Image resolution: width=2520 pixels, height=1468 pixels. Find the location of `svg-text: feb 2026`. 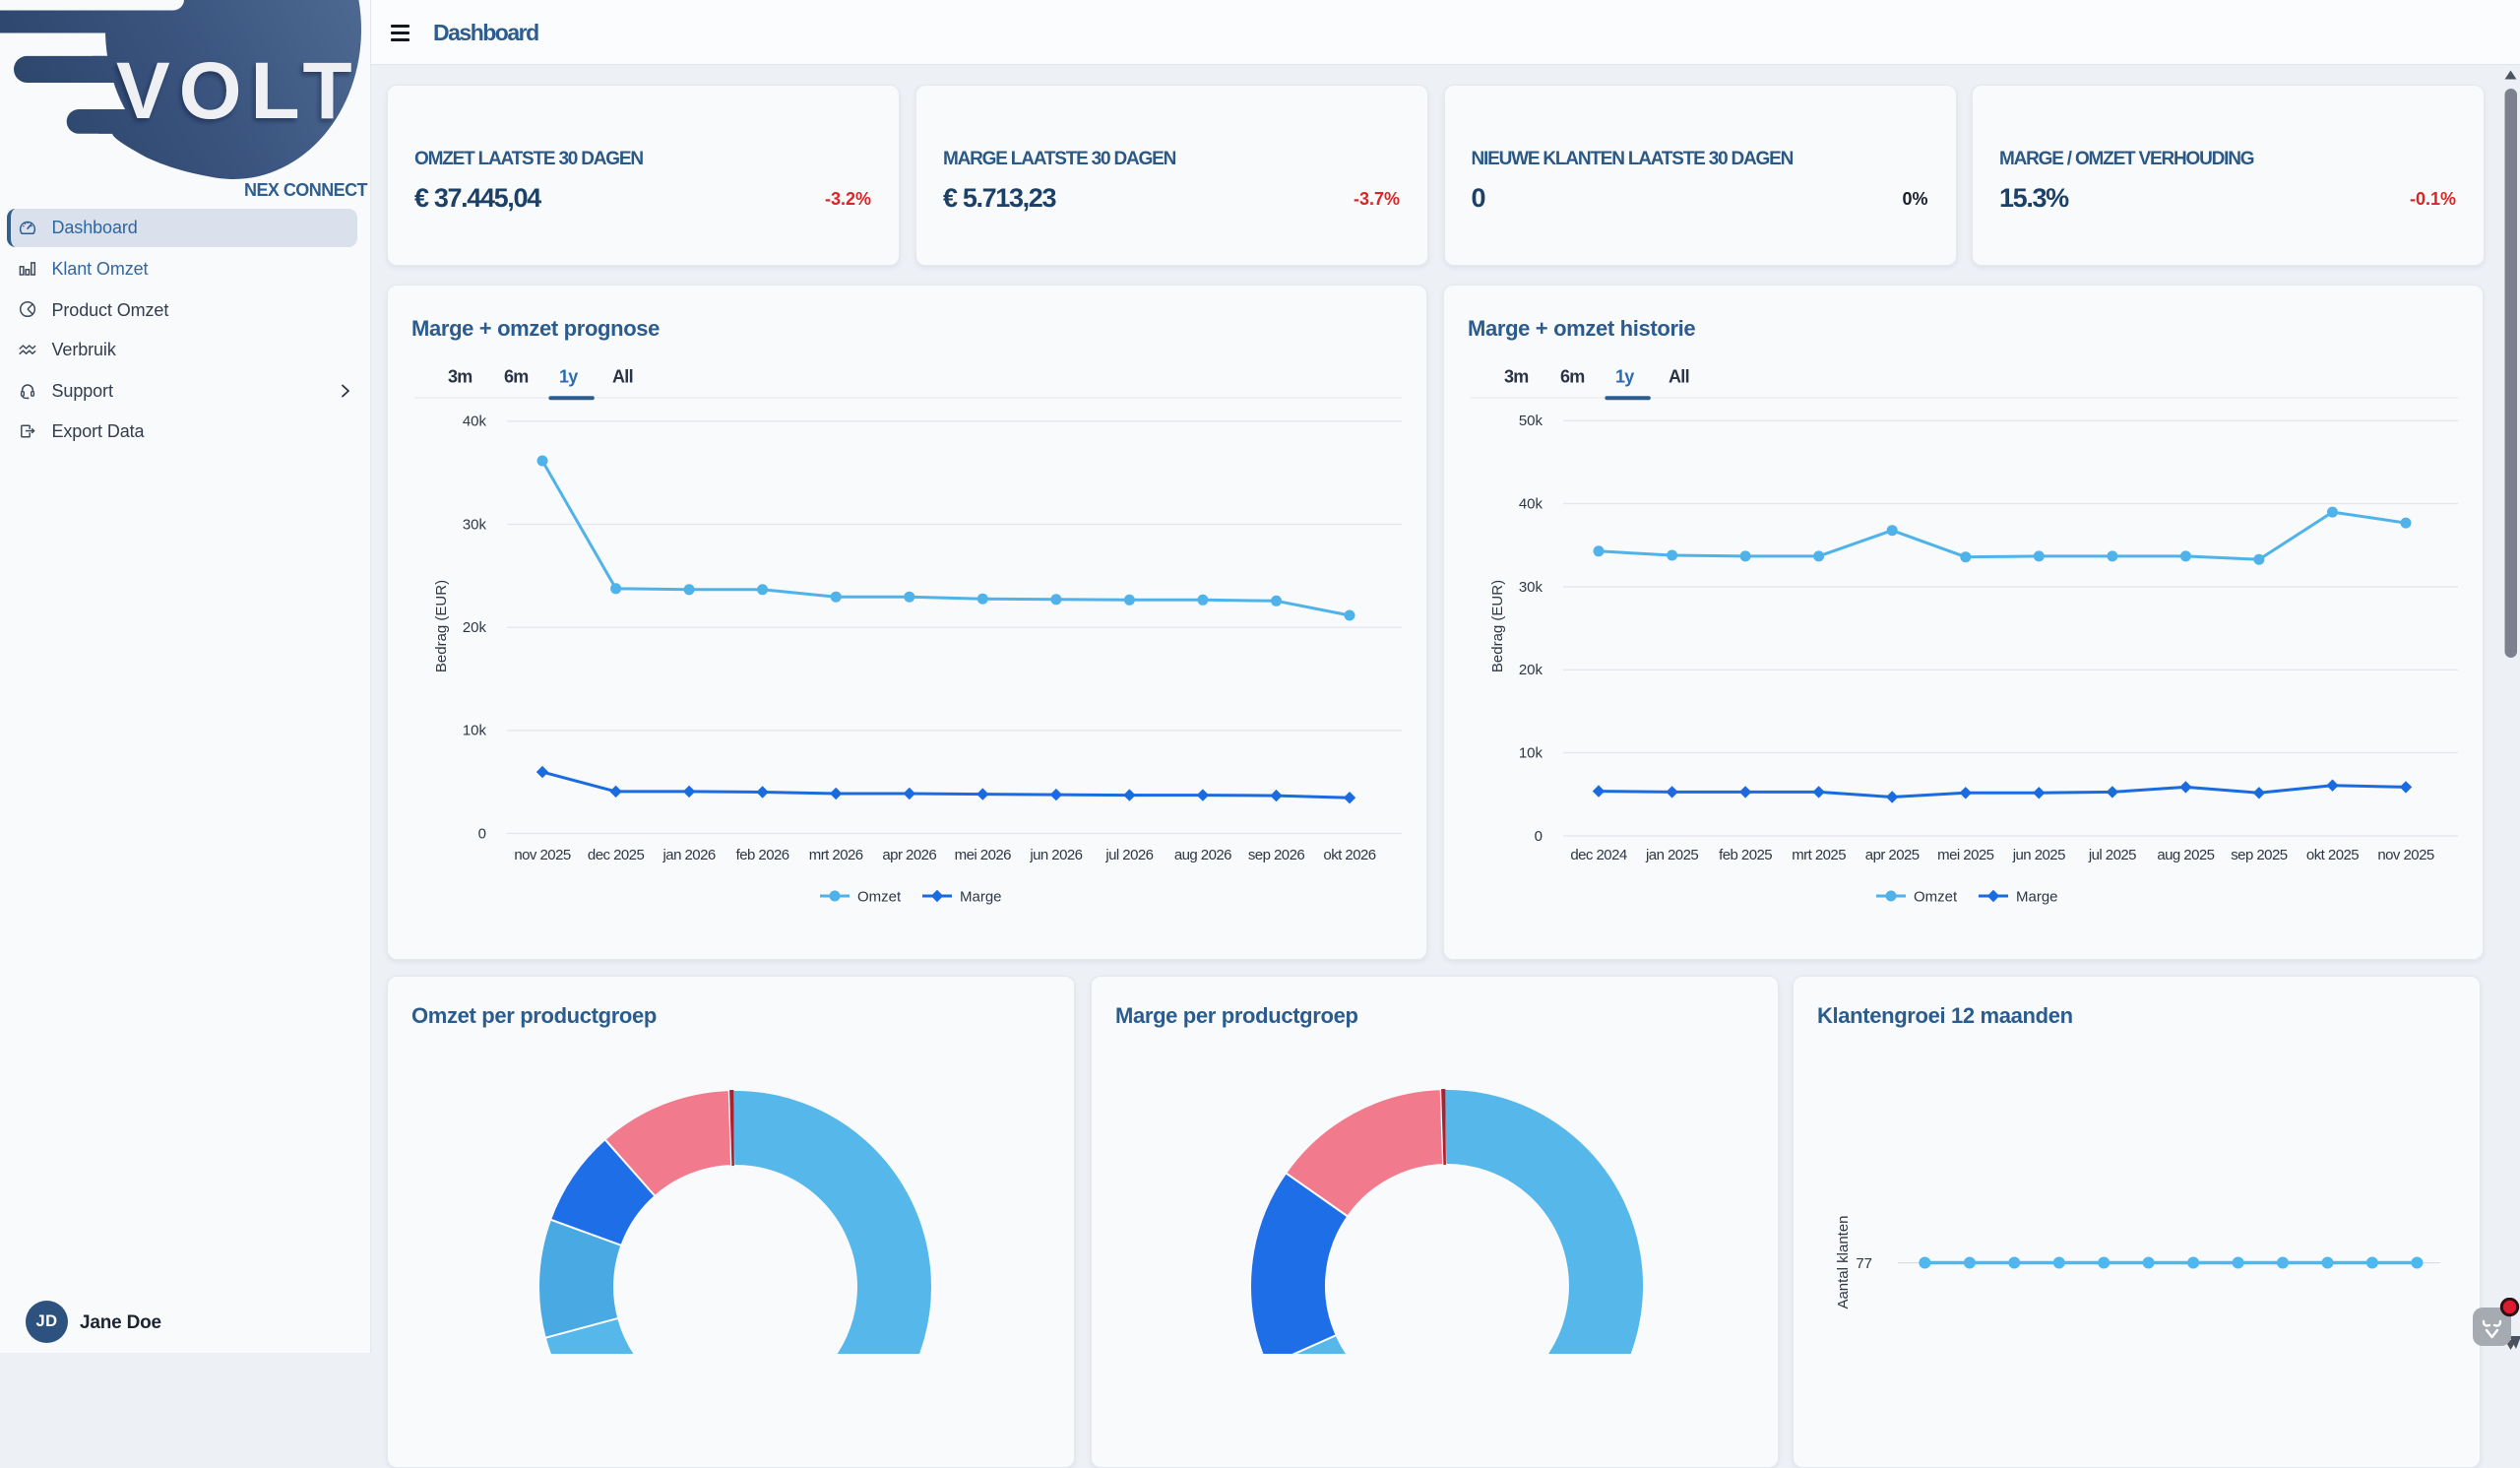

svg-text: feb 2026 is located at coordinates (762, 855).